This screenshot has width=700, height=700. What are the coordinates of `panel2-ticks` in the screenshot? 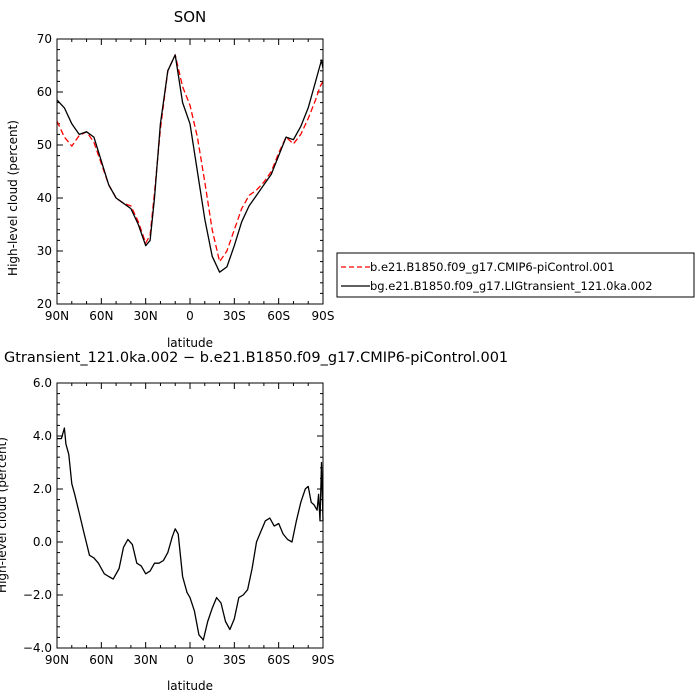 It's located at (190, 515).